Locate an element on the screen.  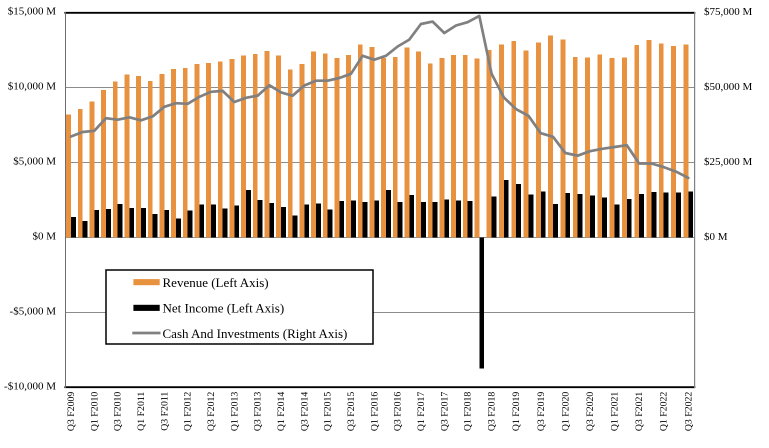
svg-text: $5,000 M is located at coordinates (34, 162).